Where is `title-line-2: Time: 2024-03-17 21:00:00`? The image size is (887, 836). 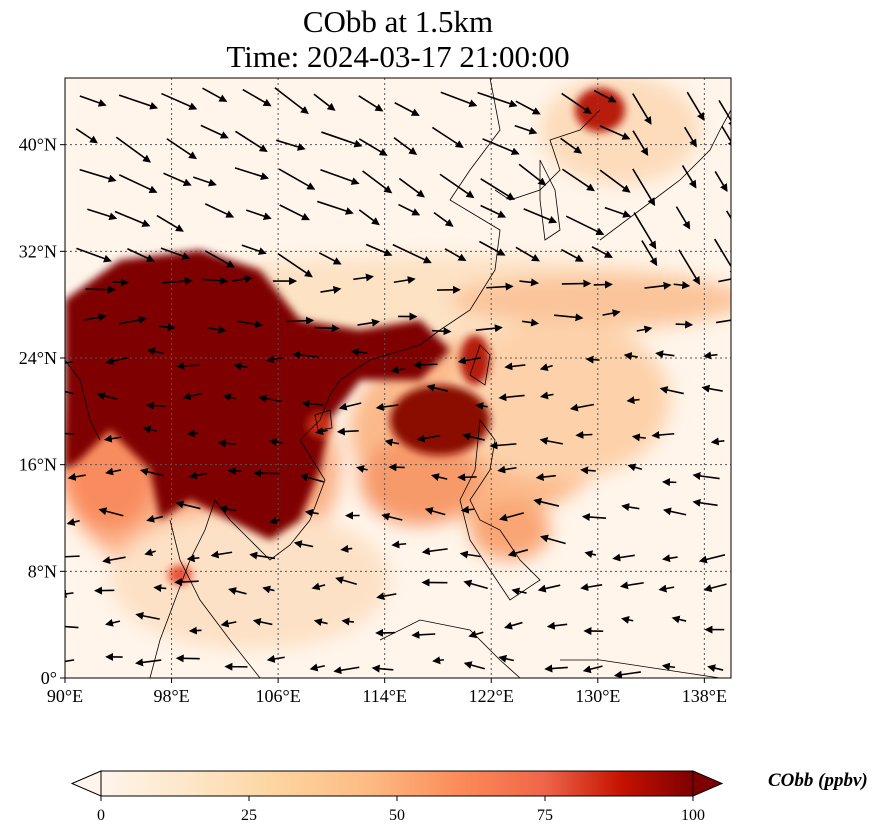
title-line-2: Time: 2024-03-17 21:00:00 is located at coordinates (398, 56).